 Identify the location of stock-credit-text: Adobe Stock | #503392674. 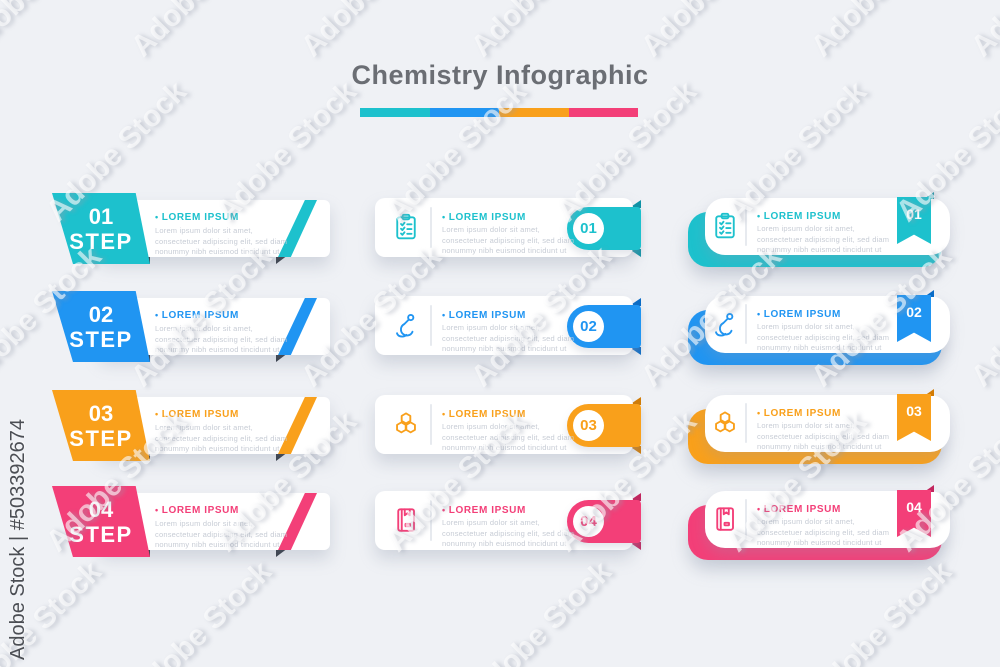
(18, 539).